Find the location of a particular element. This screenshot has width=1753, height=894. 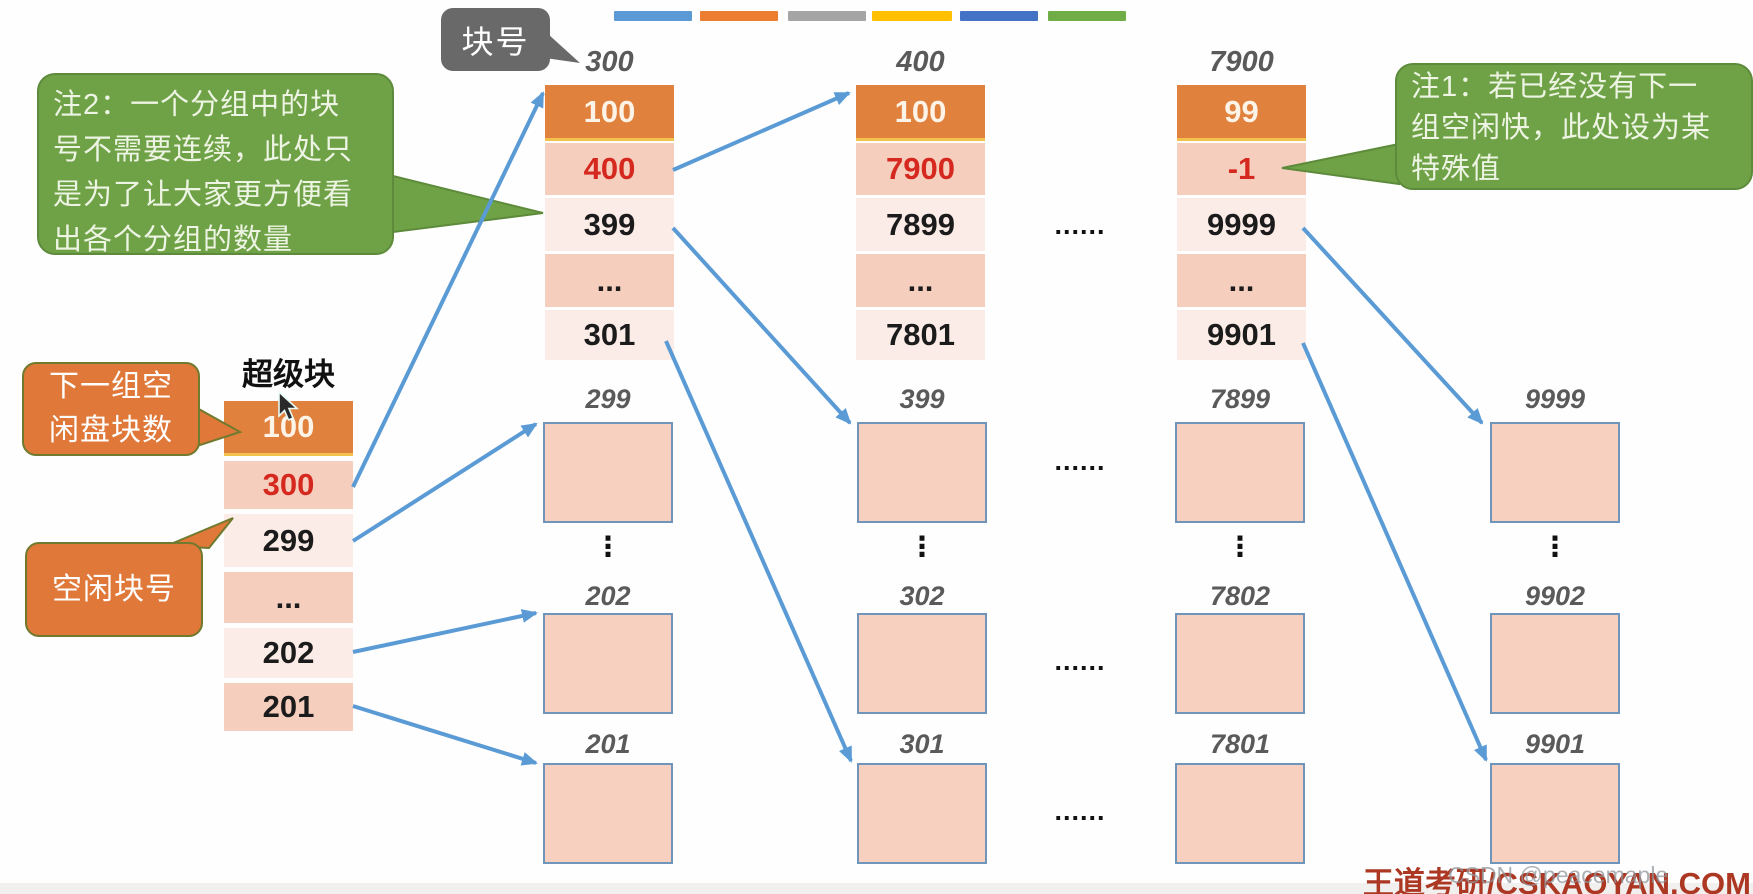

free-group-1: 299 ⋮ 202 201 is located at coordinates (608, 629).